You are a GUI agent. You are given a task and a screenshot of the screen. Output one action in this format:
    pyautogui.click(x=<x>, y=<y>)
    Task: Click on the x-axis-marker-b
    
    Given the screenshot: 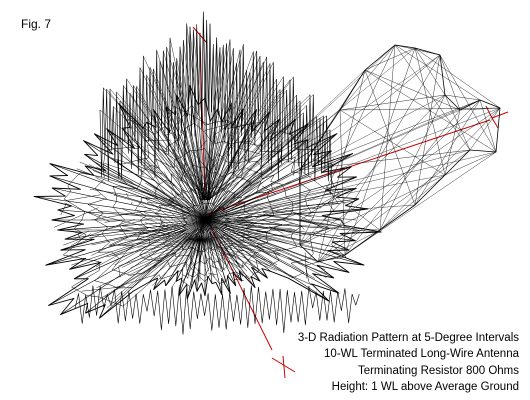 What is the action you would take?
    pyautogui.click(x=284, y=367)
    